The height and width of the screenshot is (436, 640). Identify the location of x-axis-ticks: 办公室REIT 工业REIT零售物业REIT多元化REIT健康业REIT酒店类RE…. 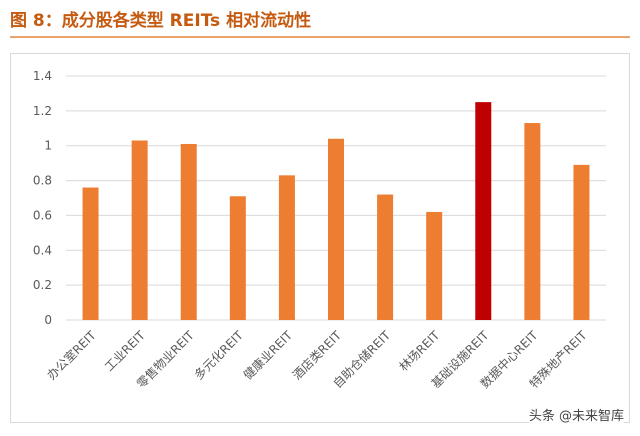
(317, 359).